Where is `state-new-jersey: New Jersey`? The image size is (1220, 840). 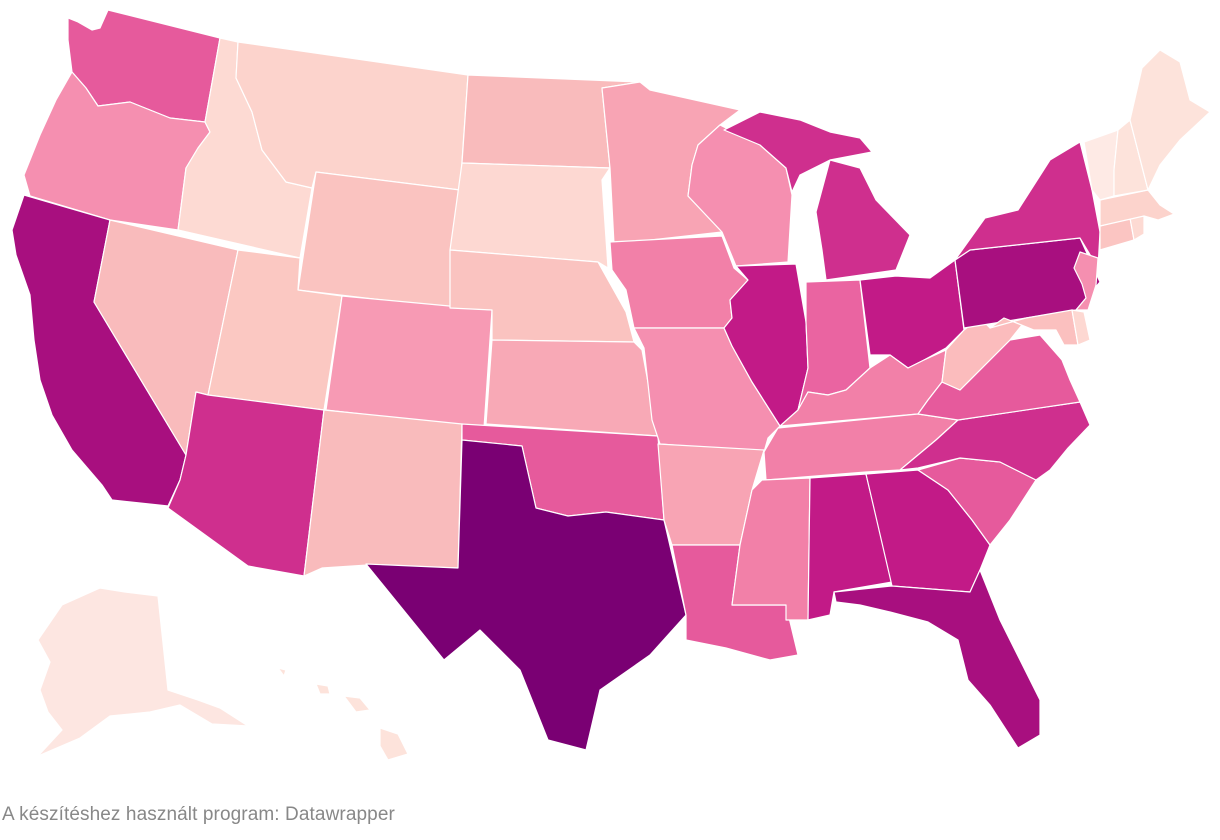
state-new-jersey: New Jersey is located at coordinates (1086, 281).